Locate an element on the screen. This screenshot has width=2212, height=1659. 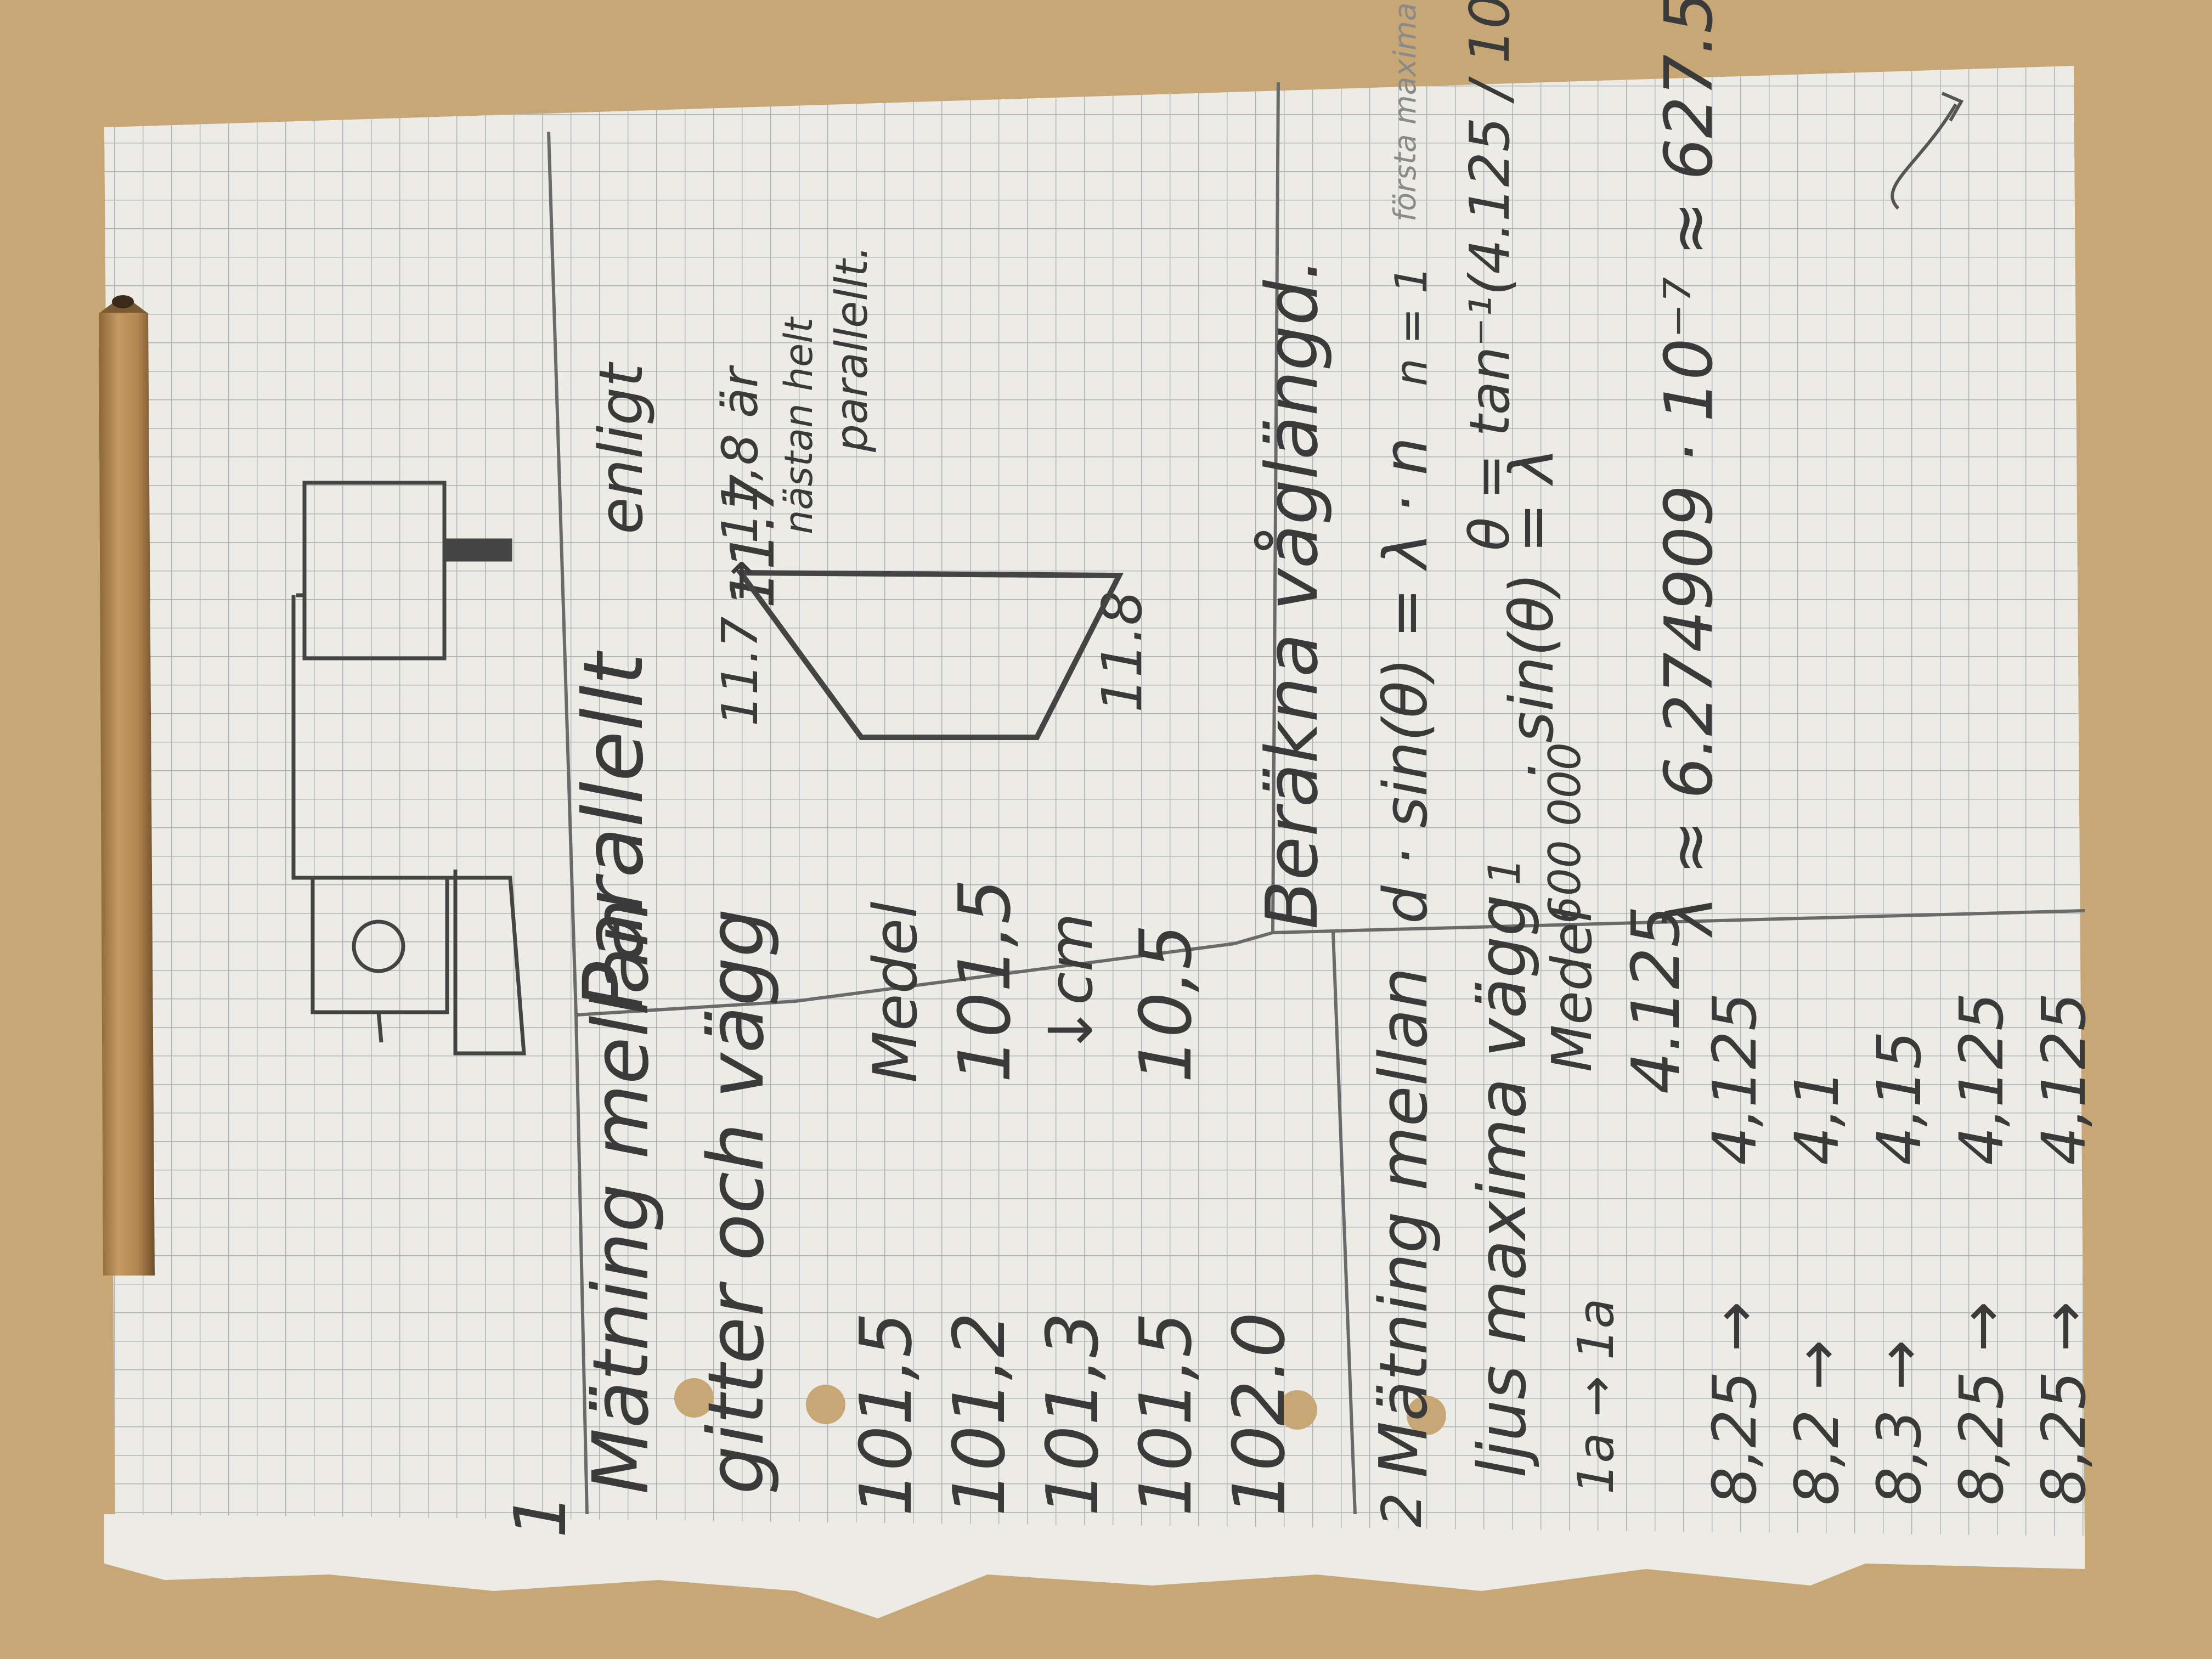
measure2-order-label: 1a → 1a is located at coordinates (1596, 1396).